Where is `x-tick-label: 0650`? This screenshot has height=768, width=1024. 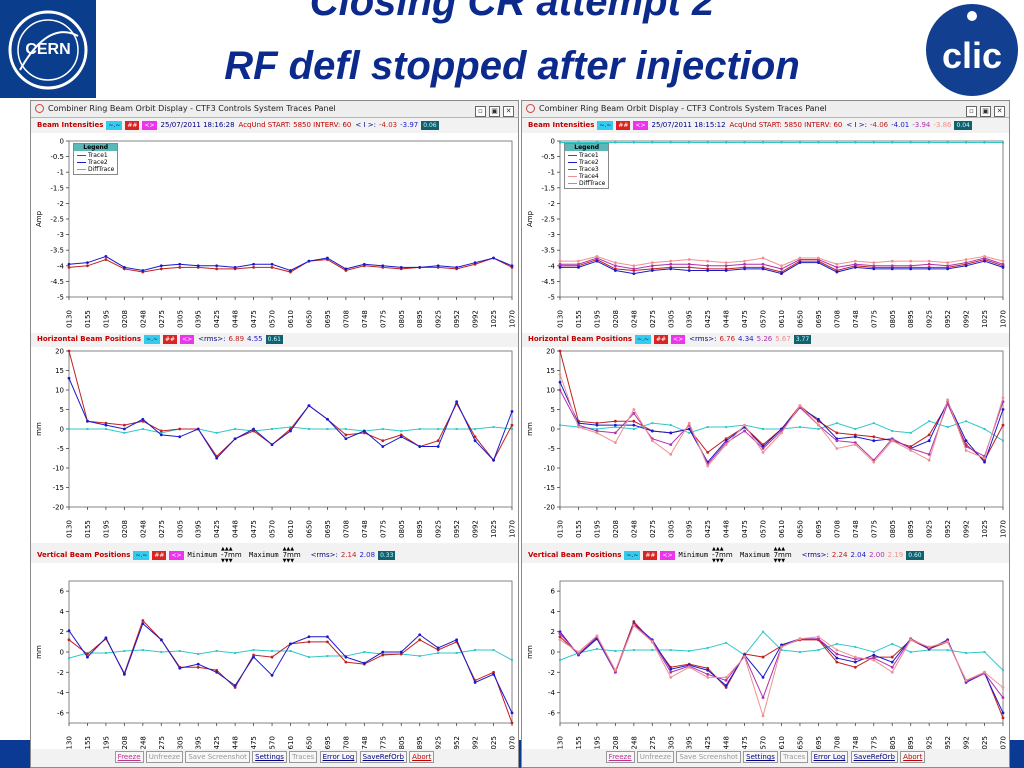
x-tick-label: 0650 is located at coordinates (800, 742).